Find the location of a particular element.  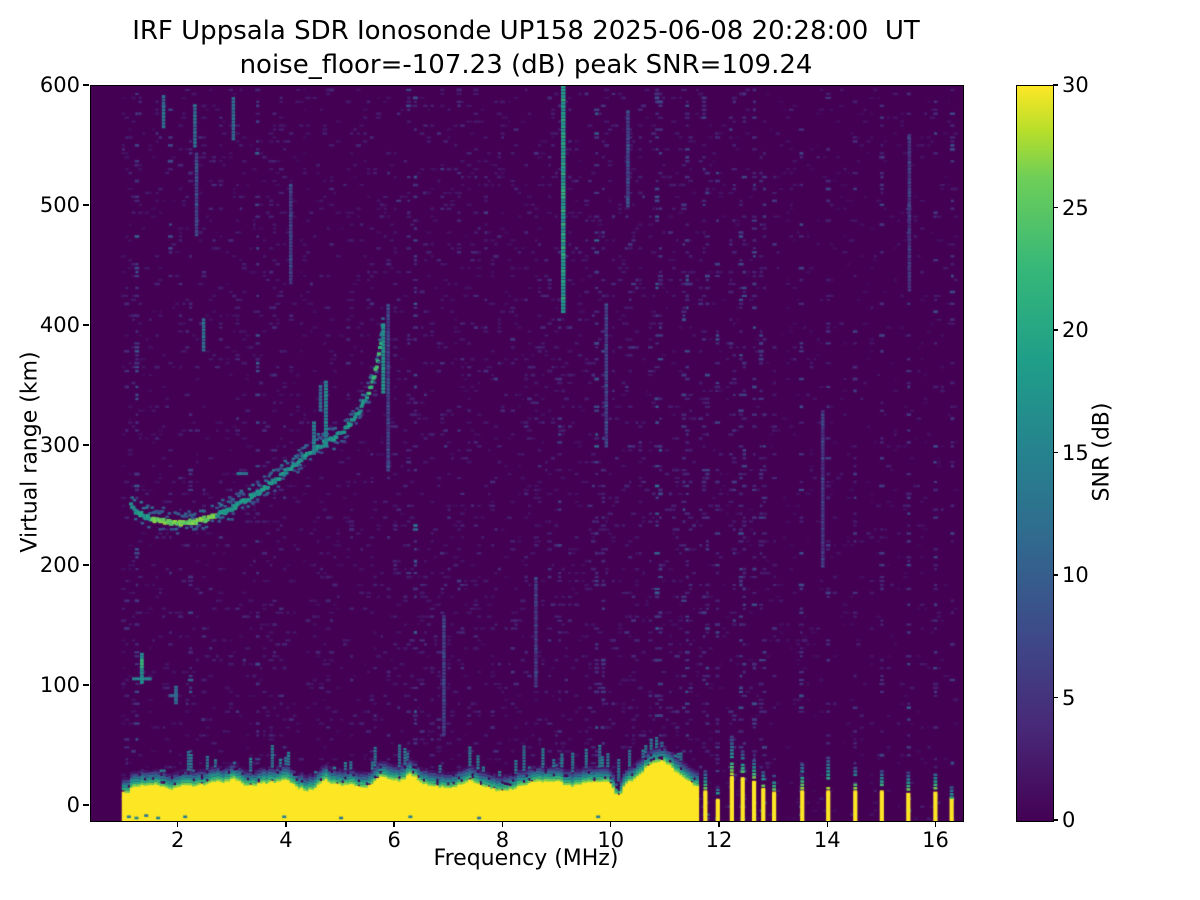

x-tick-label: 10 is located at coordinates (611, 840).